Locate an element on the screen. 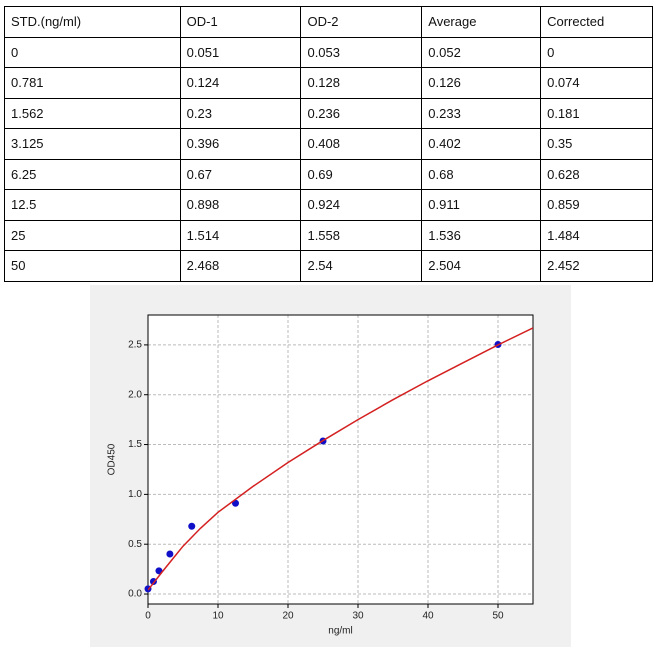 Image resolution: width=658 pixels, height=647 pixels. table-cell: 0.053 is located at coordinates (361, 52).